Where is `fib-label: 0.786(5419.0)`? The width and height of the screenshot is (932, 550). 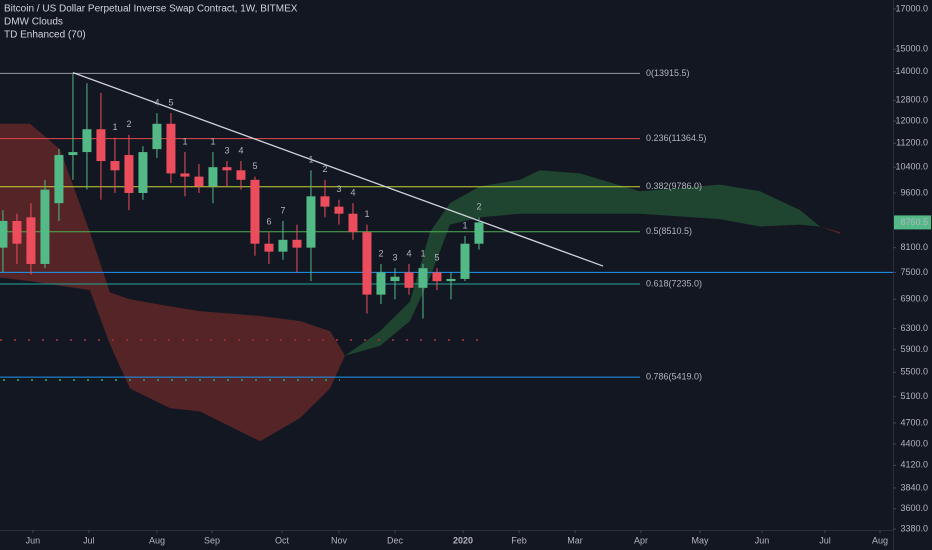 fib-label: 0.786(5419.0) is located at coordinates (674, 376).